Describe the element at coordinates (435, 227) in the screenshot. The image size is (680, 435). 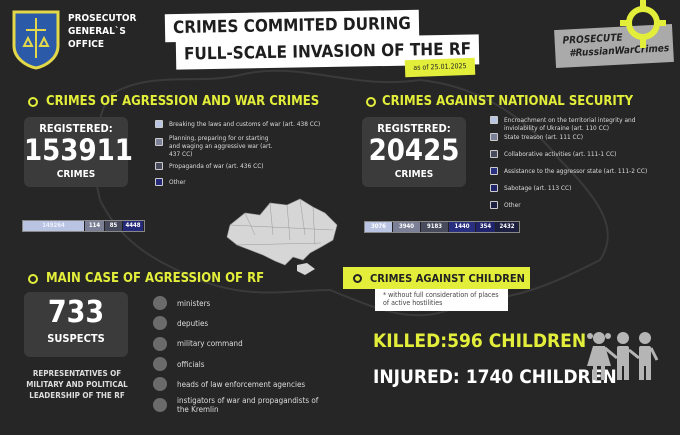
I see `bar-segment: 9183` at that location.